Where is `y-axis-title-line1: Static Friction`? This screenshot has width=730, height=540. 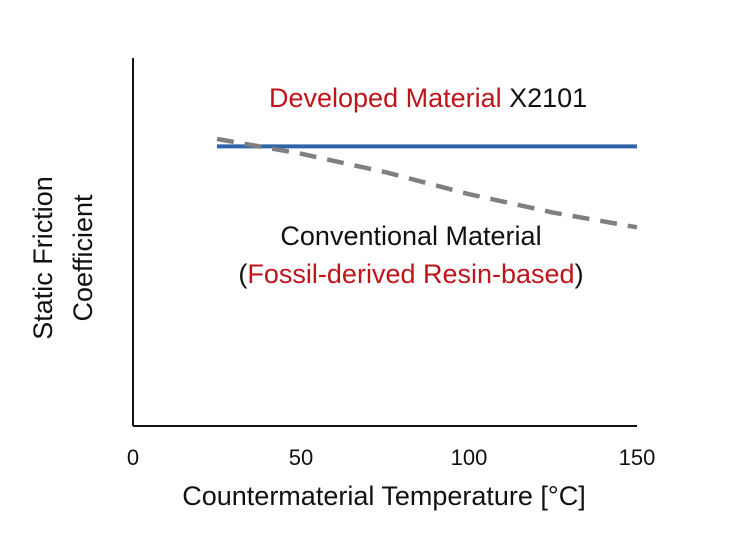
y-axis-title-line1: Static Friction is located at coordinates (43, 258).